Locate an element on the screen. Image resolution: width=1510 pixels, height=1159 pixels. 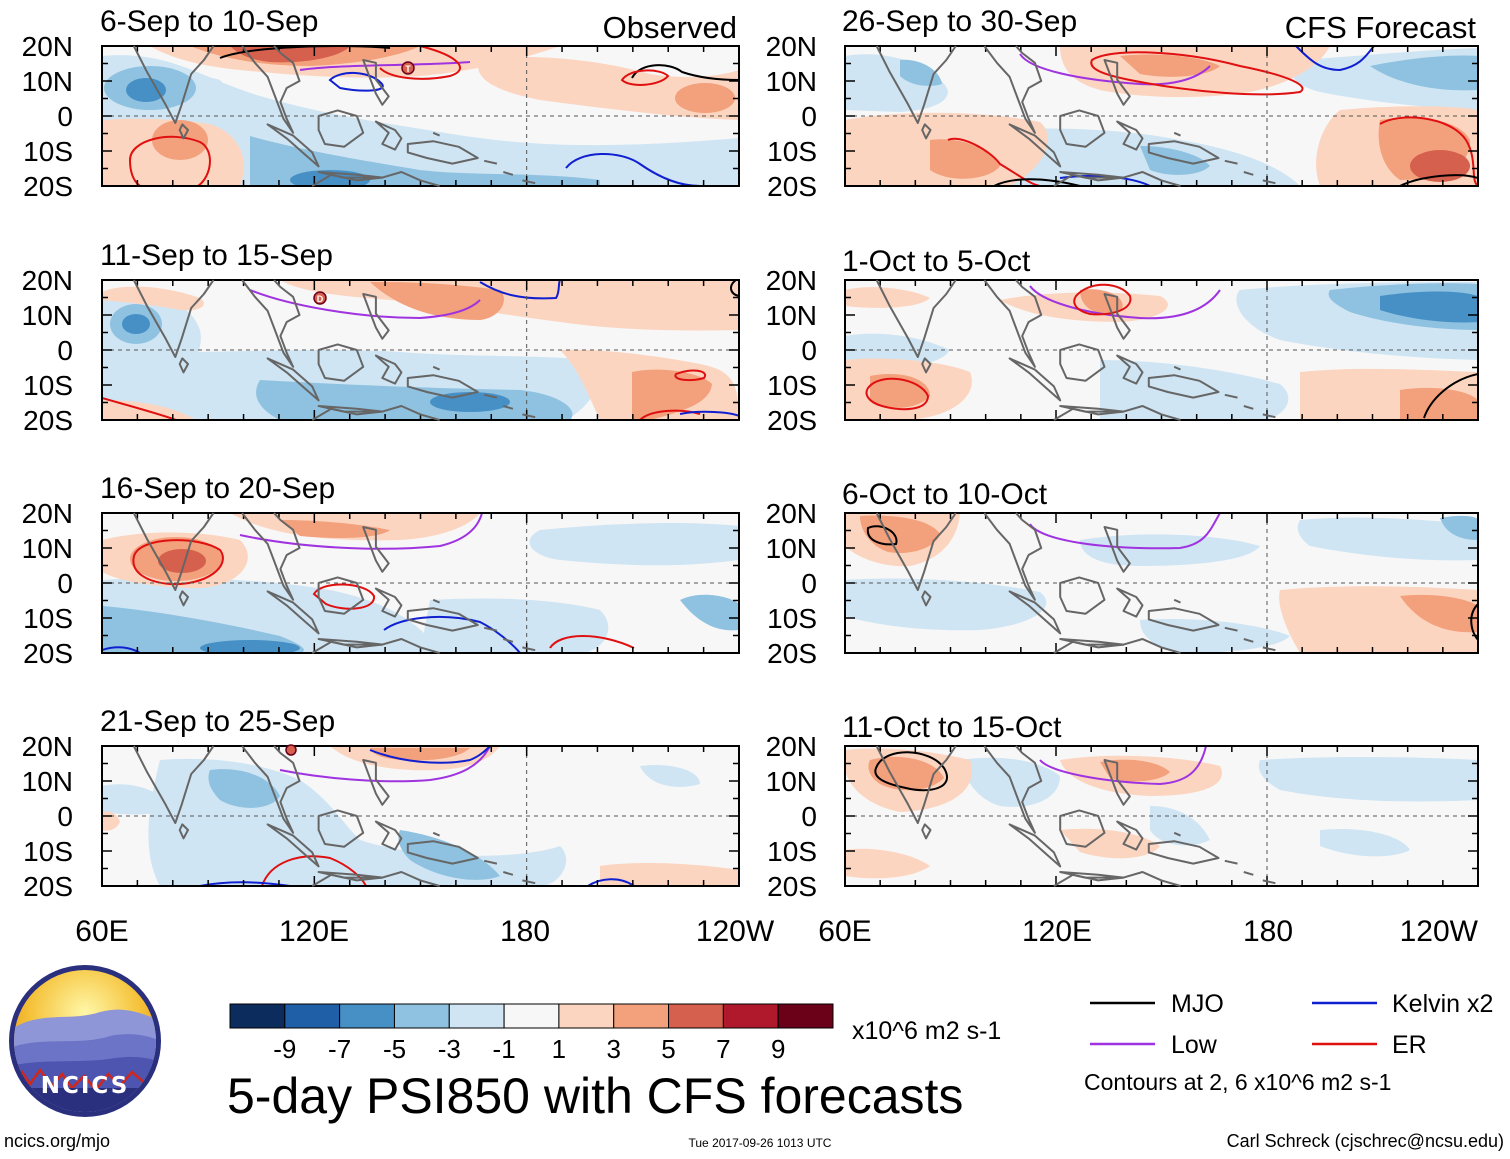
legend-note: Contours at 2, 6 x10^6 m2 s-1 is located at coordinates (1237, 1082).